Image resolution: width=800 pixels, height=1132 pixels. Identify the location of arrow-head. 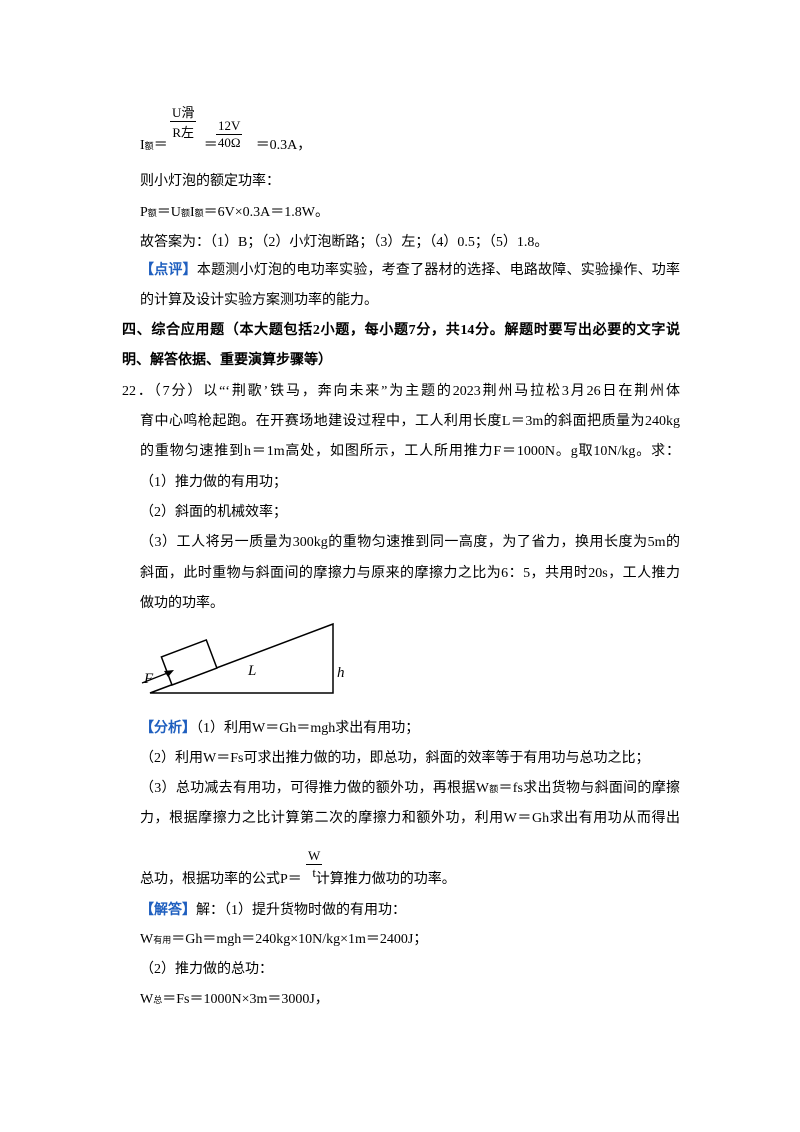
(169, 673).